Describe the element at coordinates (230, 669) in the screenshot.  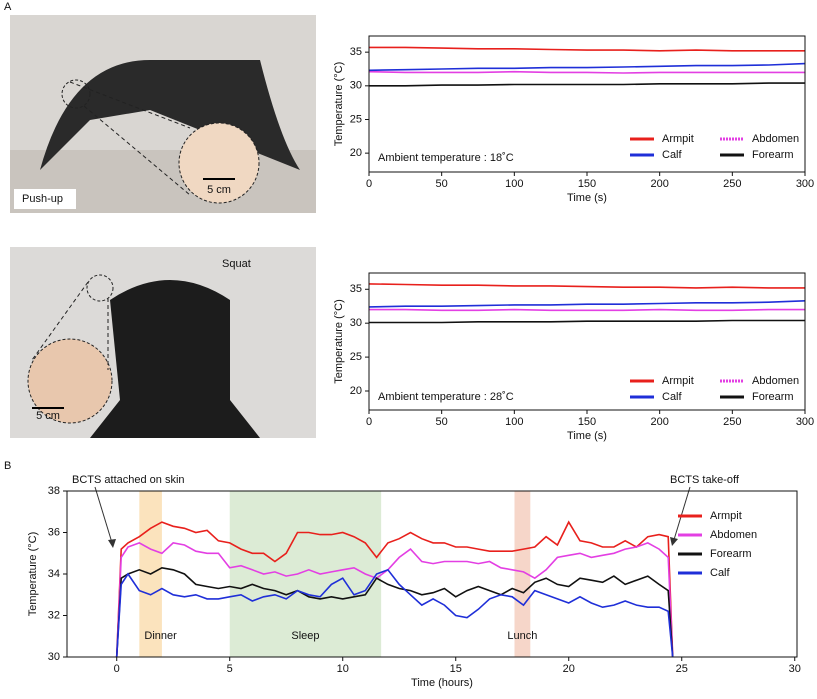
I see `x-tick-label: 5` at that location.